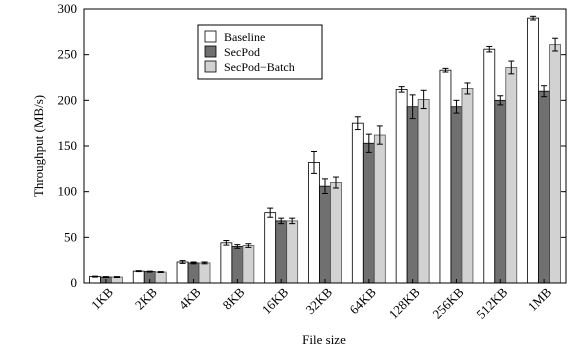 The height and width of the screenshot is (354, 584). What do you see at coordinates (138, 277) in the screenshot?
I see `bar-baseline-2kb` at bounding box center [138, 277].